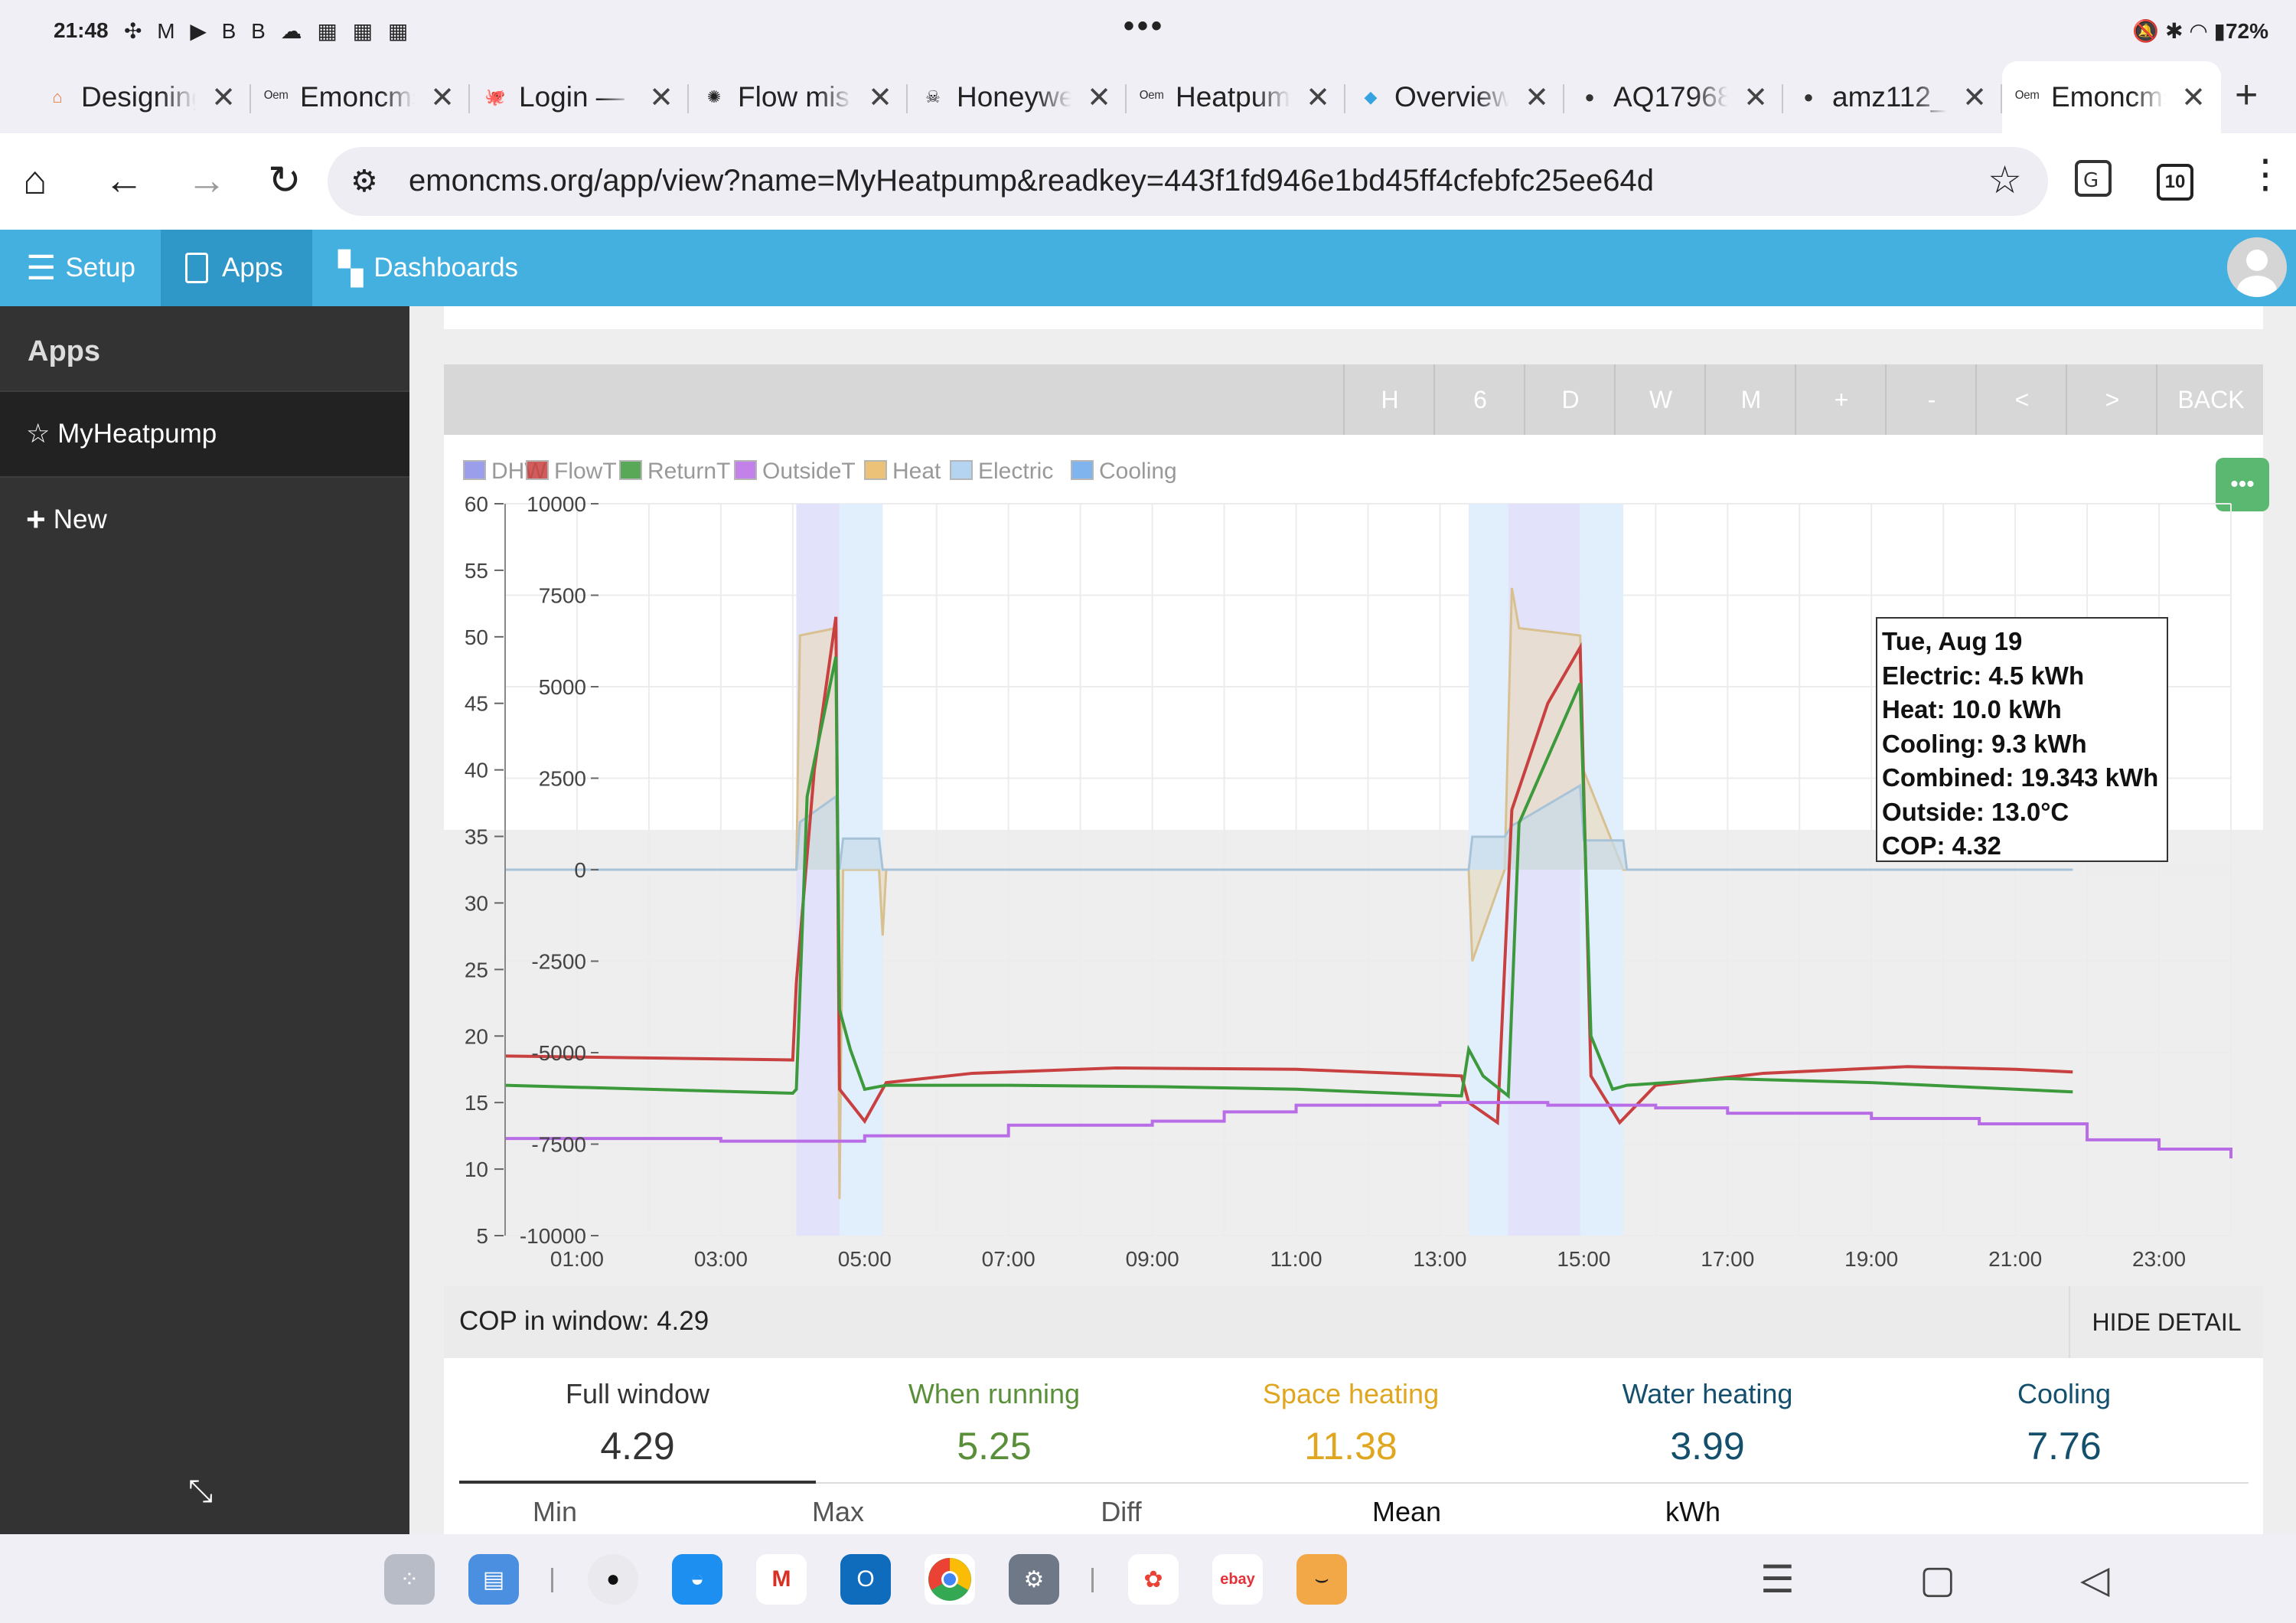  Describe the element at coordinates (688, 98) in the screenshot. I see `tab-separator` at that location.